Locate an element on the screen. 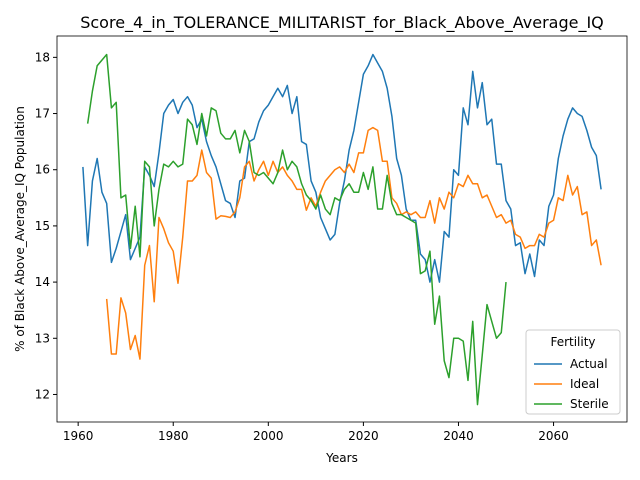 The height and width of the screenshot is (480, 640). x-axis-label: Years is located at coordinates (341, 458).